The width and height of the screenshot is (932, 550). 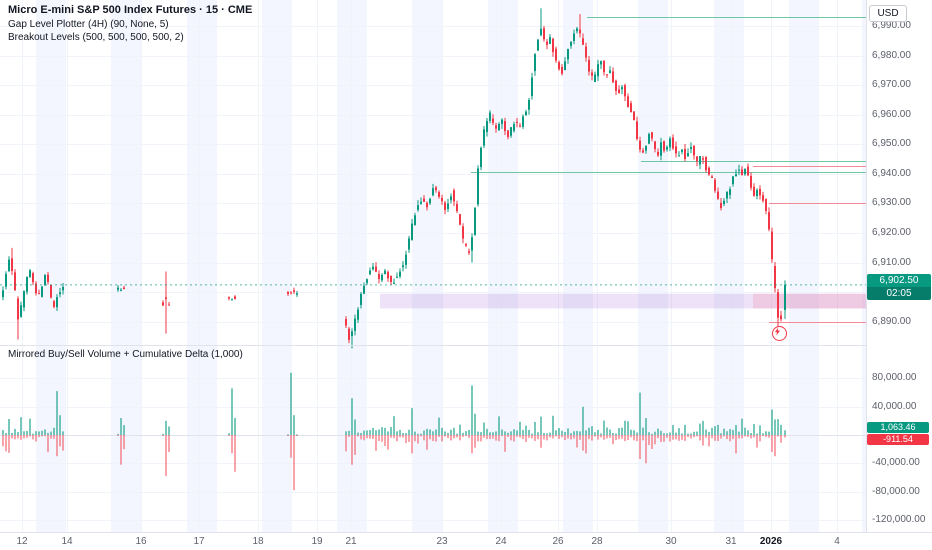 I want to click on currency-toggle: USD, so click(x=888, y=13).